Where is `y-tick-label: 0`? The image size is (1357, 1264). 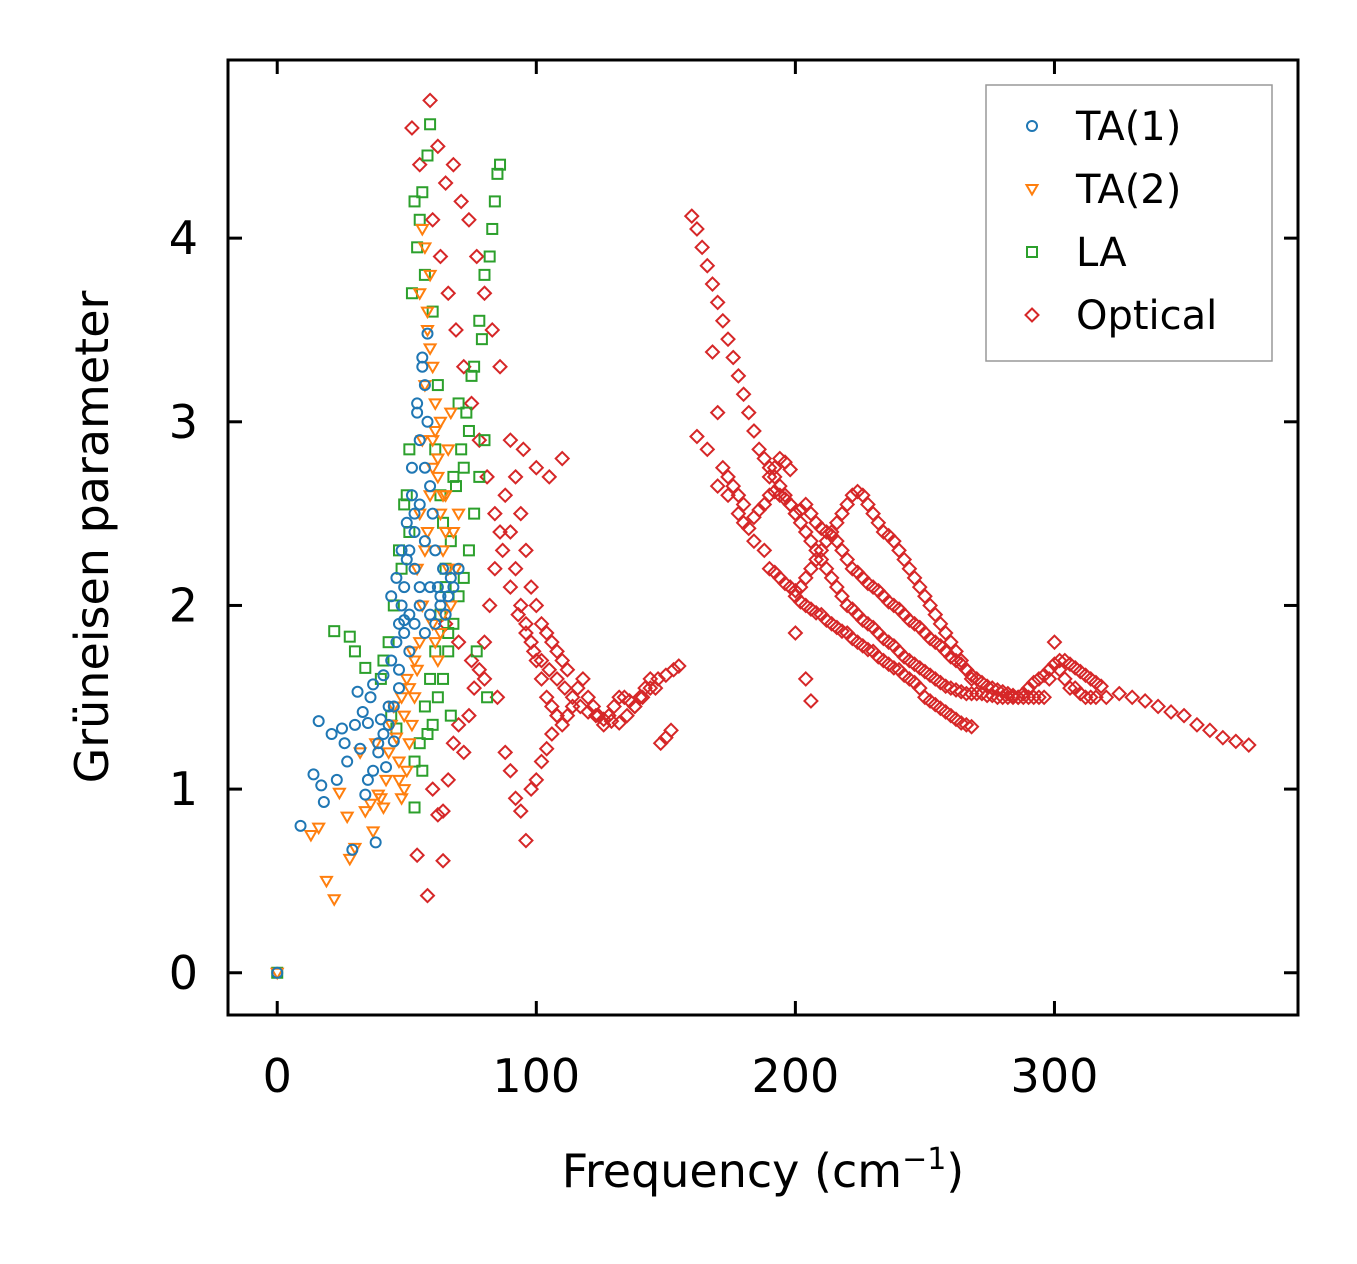
y-tick-label: 0 is located at coordinates (183, 973).